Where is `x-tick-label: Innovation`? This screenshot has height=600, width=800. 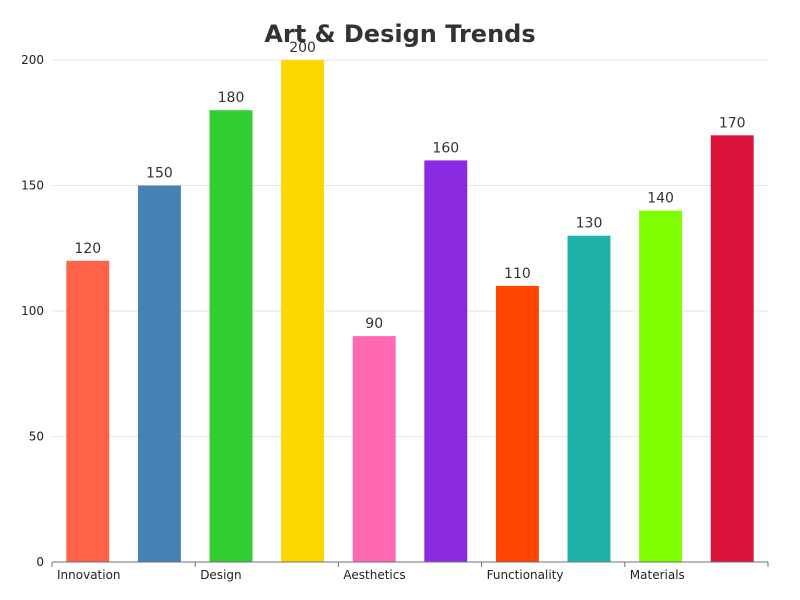 x-tick-label: Innovation is located at coordinates (89, 575).